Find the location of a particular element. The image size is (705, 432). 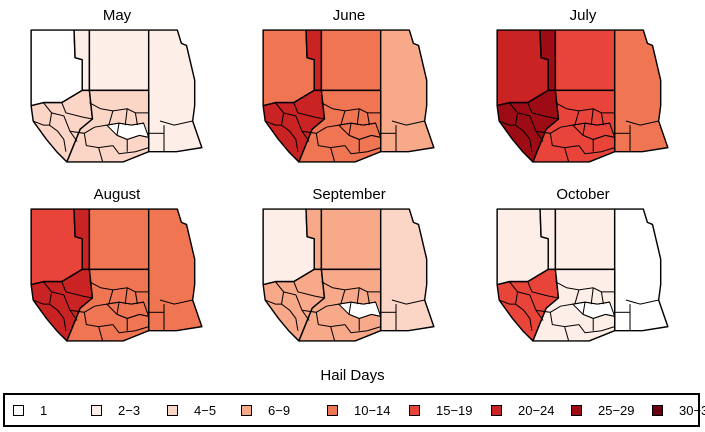

legend-title: Hail Days is located at coordinates (352, 375).